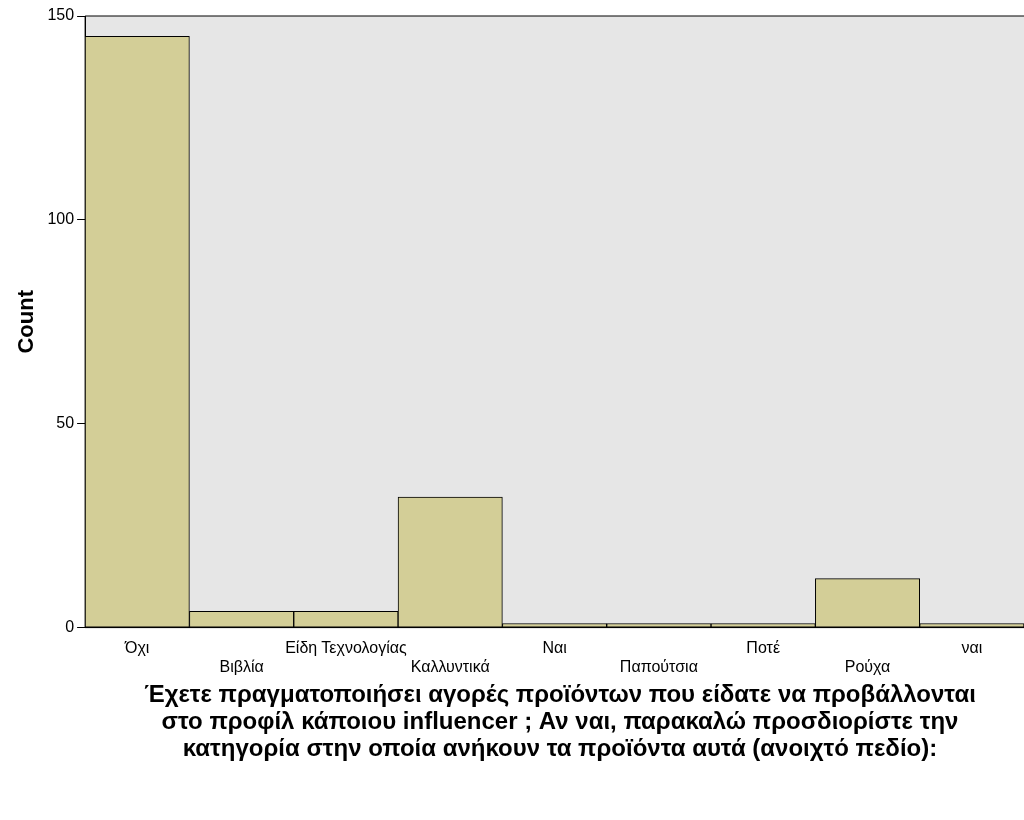 The height and width of the screenshot is (820, 1024). I want to click on x-tick-label: Όχι, so click(137, 647).